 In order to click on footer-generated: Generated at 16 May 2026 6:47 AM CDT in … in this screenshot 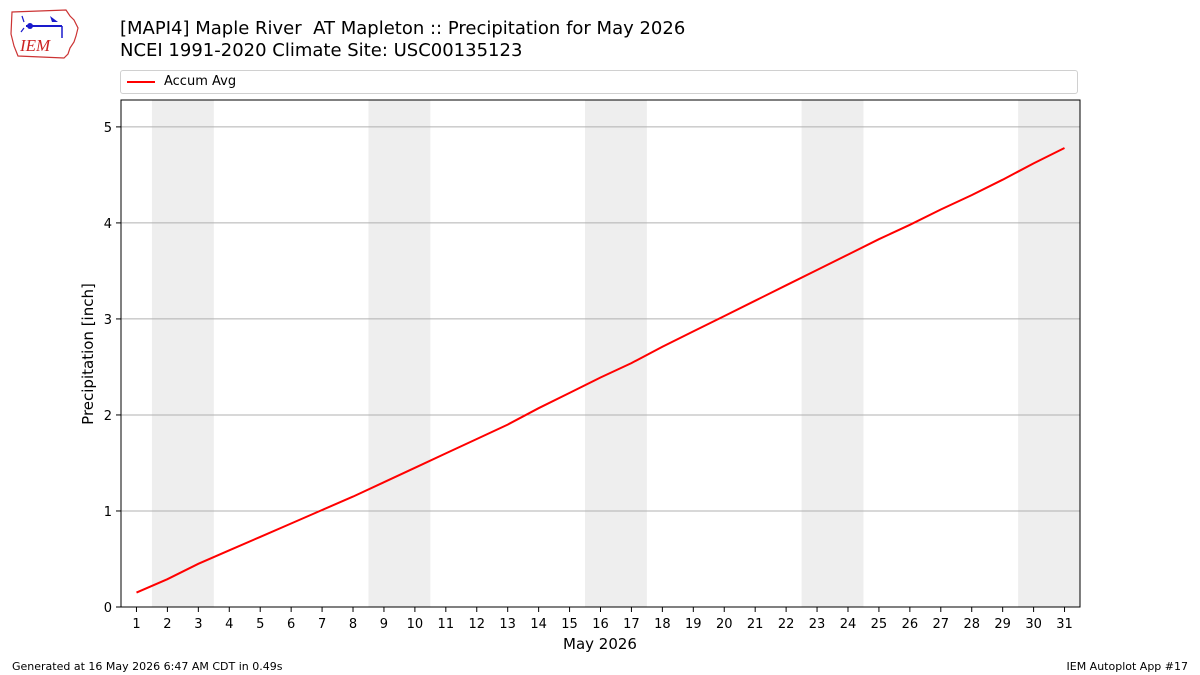, I will do `click(147, 666)`.